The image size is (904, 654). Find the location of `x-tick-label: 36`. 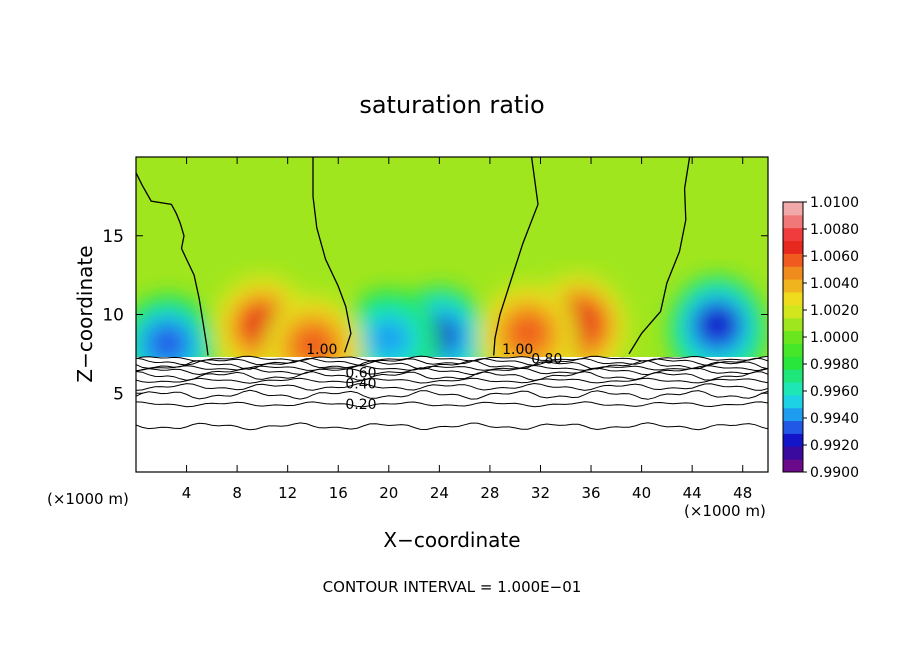

x-tick-label: 36 is located at coordinates (590, 493).